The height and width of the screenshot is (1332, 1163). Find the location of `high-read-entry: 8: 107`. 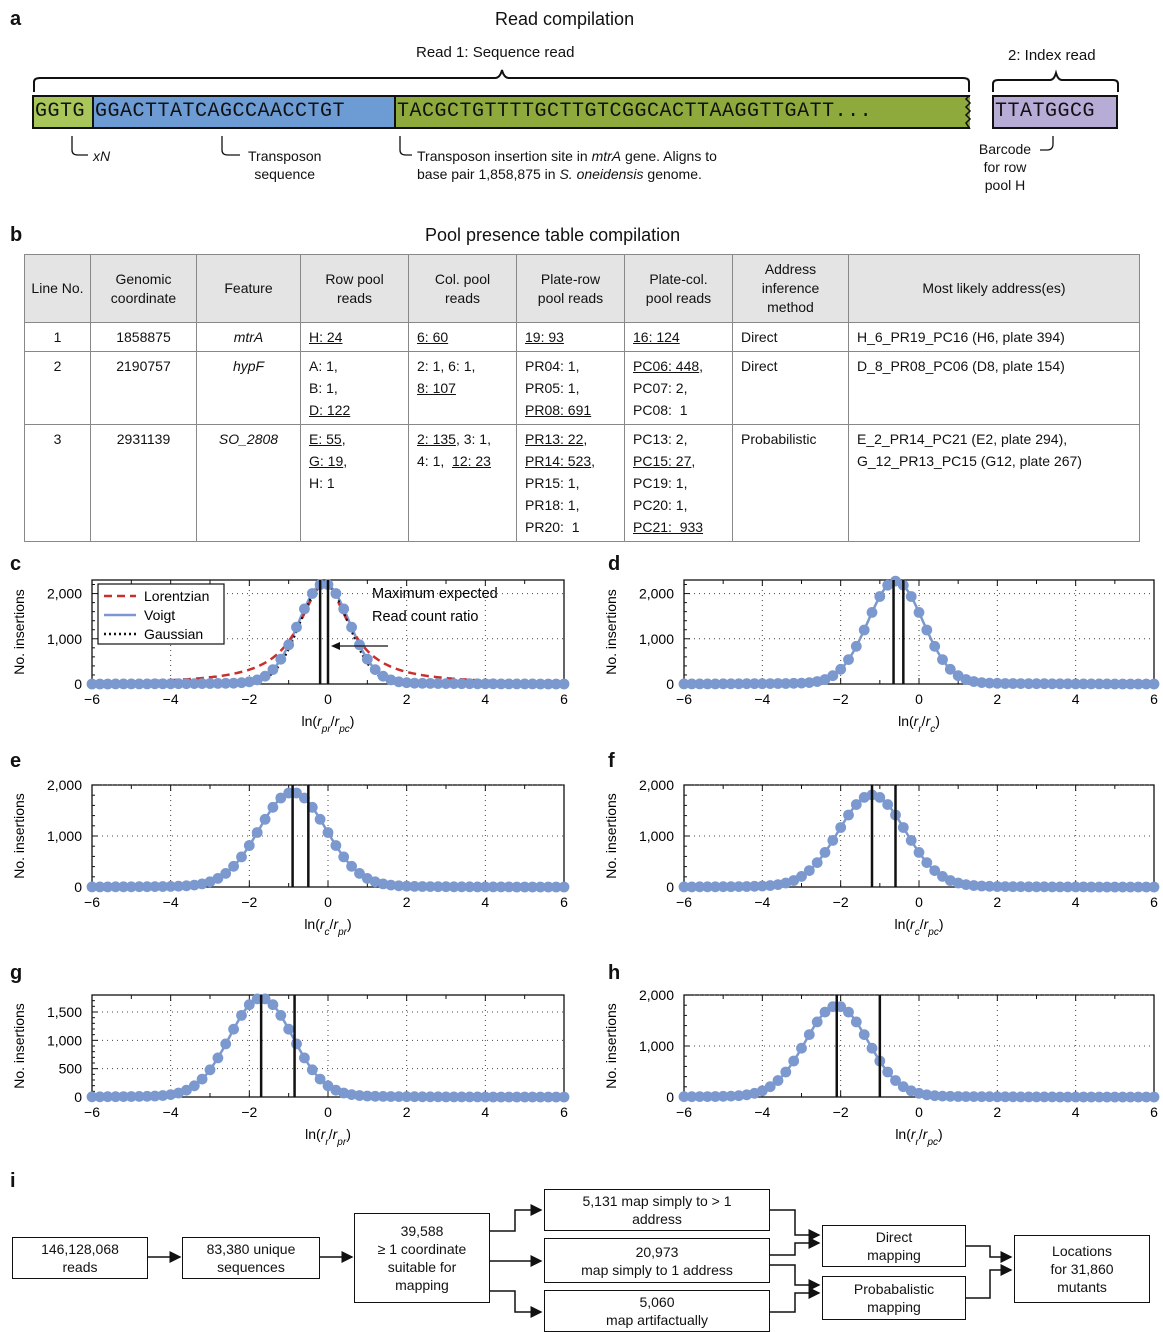

high-read-entry: 8: 107 is located at coordinates (436, 388).